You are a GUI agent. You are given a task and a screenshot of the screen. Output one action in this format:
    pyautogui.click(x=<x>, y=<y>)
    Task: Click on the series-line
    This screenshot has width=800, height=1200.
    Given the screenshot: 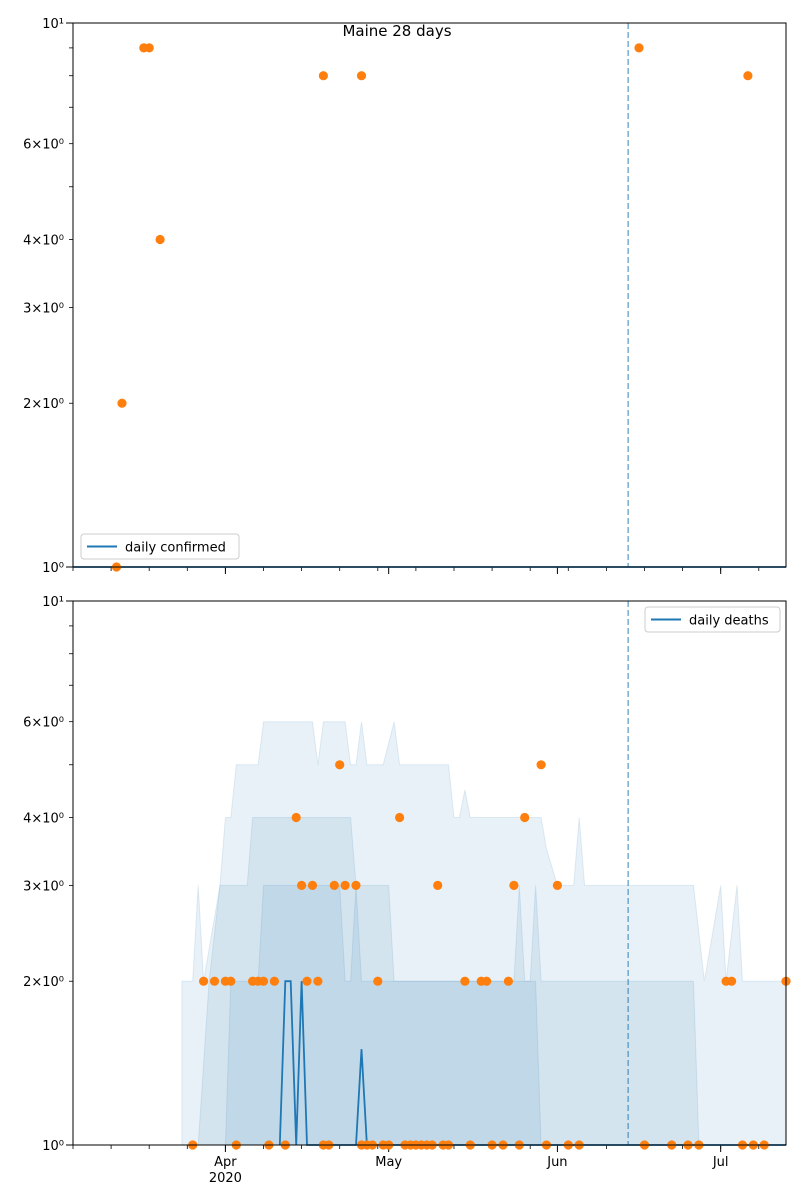 What is the action you would take?
    pyautogui.click(x=532, y=1063)
    